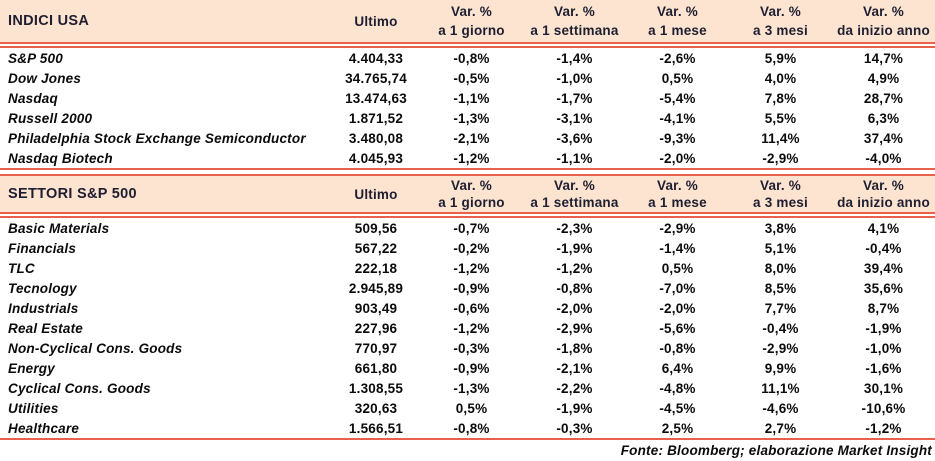 This screenshot has height=461, width=935. I want to click on pct-value: -1,0%, so click(574, 78).